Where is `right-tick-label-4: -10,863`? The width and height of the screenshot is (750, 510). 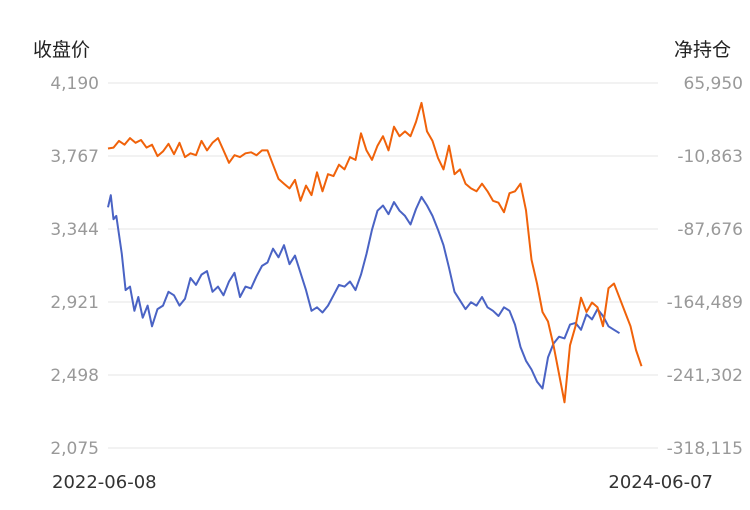 right-tick-label-4: -10,863 is located at coordinates (710, 157).